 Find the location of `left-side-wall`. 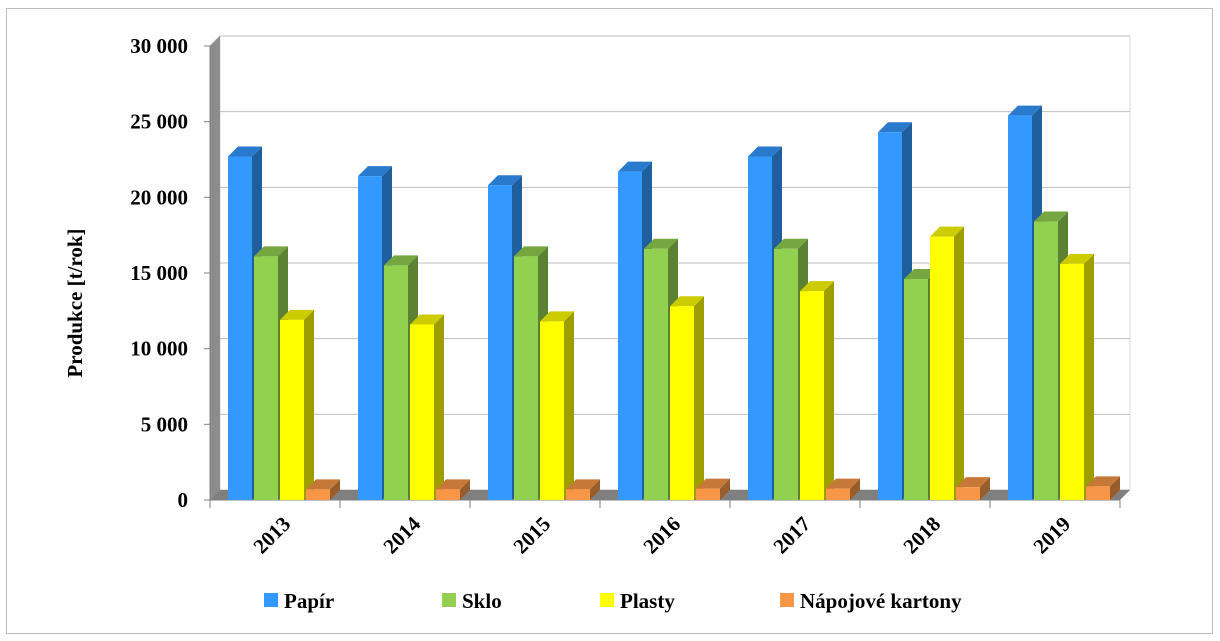

left-side-wall is located at coordinates (215, 268).